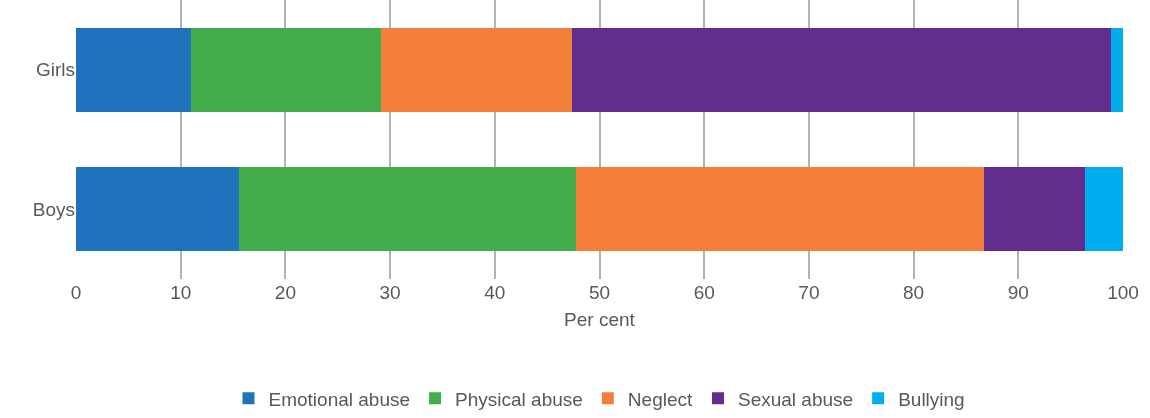  Describe the element at coordinates (599, 292) in the screenshot. I see `x-tick-label: 50` at that location.